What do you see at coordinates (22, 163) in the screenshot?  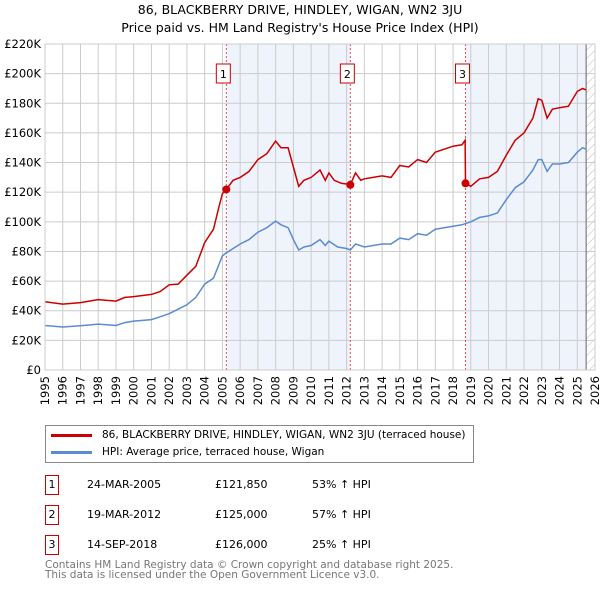 I see `y-tick-label: £140K` at bounding box center [22, 163].